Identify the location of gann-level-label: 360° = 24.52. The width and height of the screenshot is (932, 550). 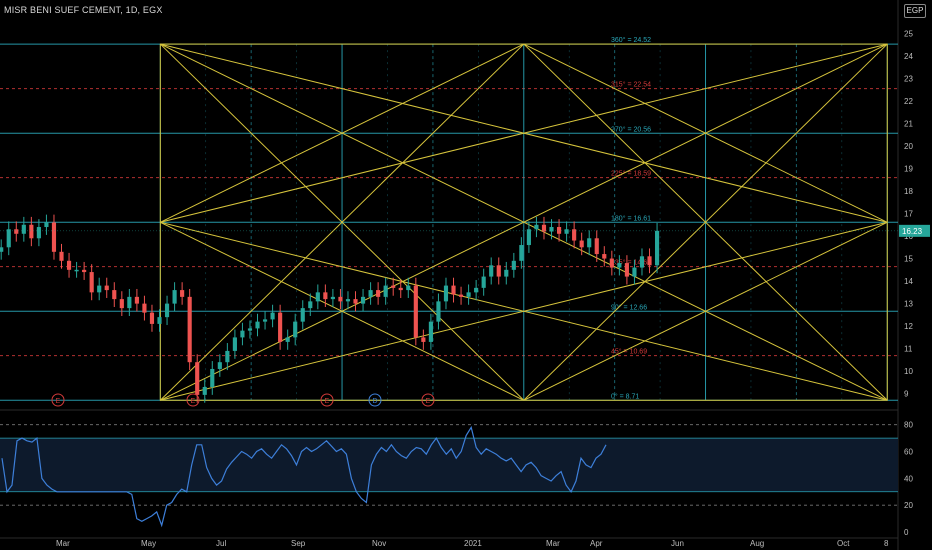
(631, 40).